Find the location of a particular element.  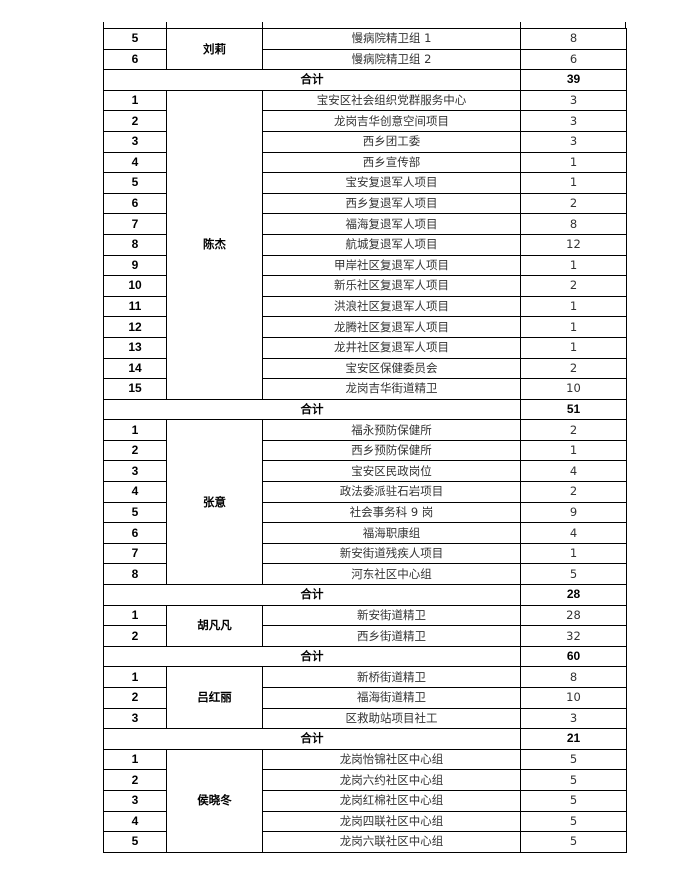

table-row: 1 侯晓冬 龙岗怡锦社区中心组 5 is located at coordinates (365, 800).